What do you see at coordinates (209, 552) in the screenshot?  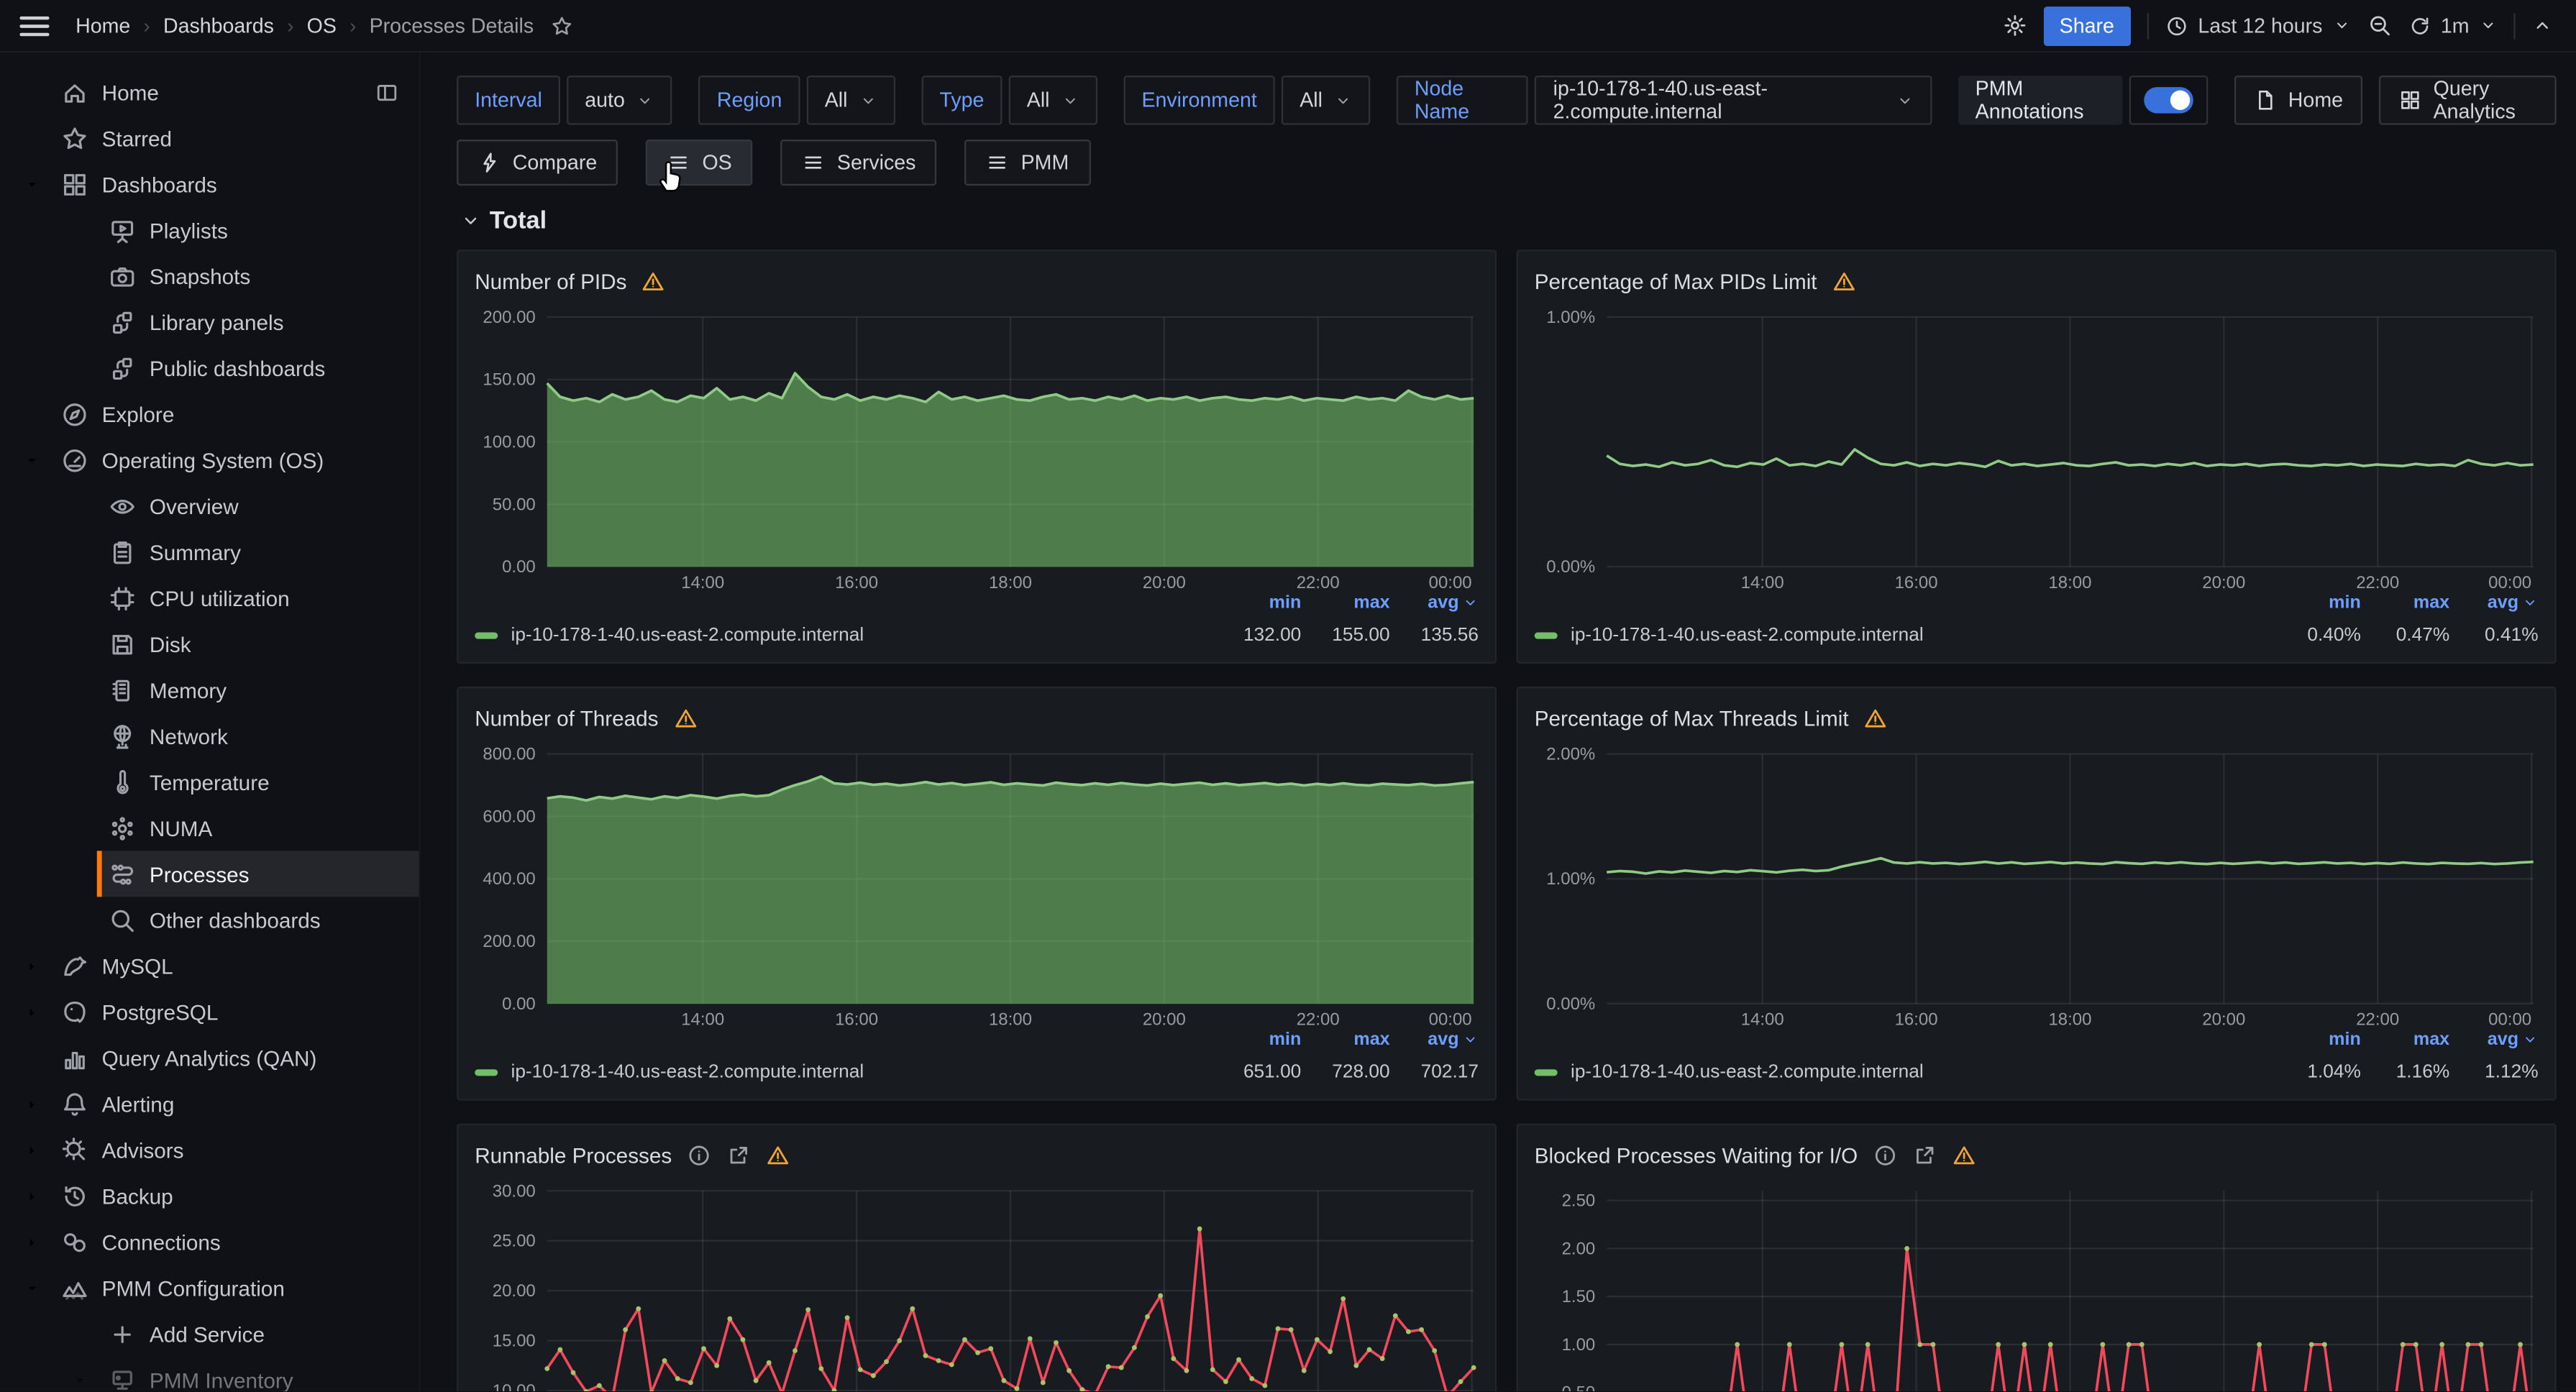 I see `sidebar-item-summary: Summary` at bounding box center [209, 552].